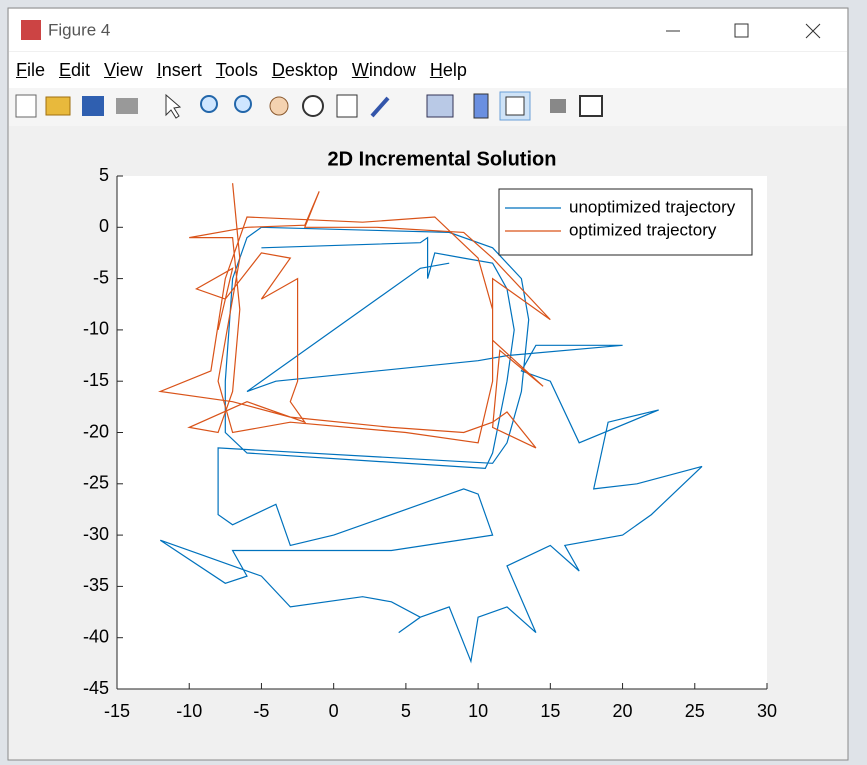  I want to click on x-tick-label: 25, so click(695, 711).